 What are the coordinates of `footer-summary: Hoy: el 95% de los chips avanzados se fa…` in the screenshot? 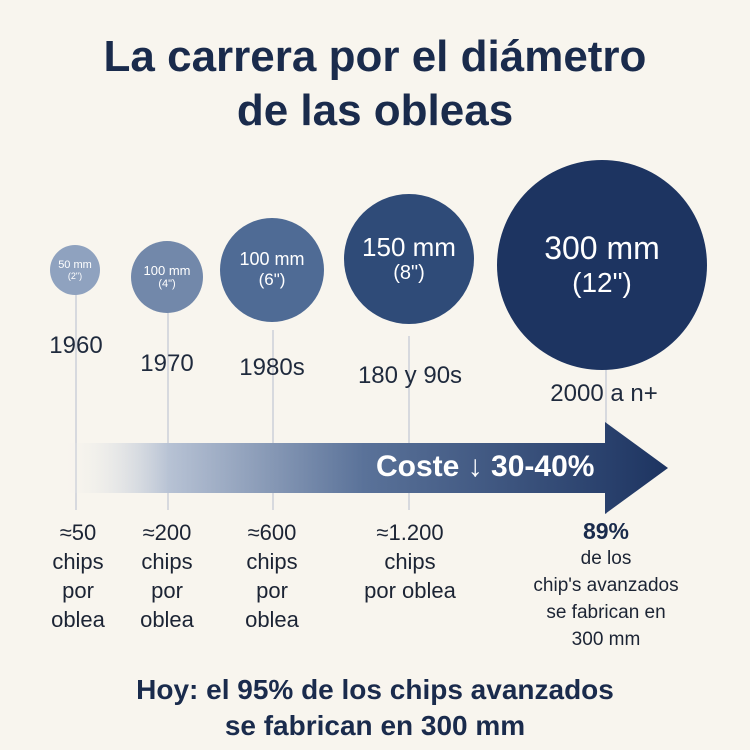 It's located at (375, 708).